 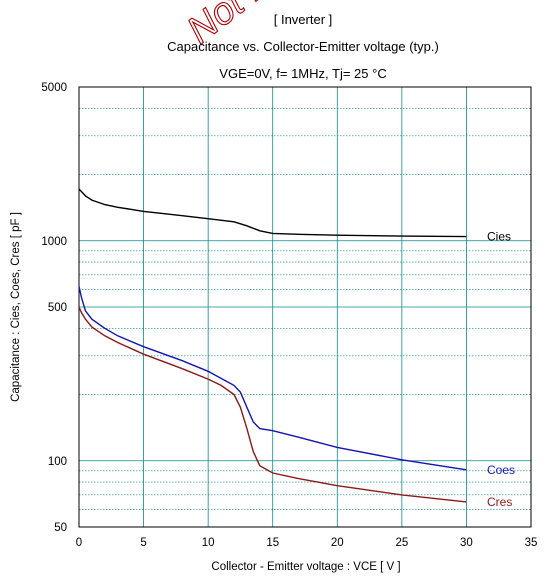 I want to click on x-tick-label-25: 25, so click(x=401, y=543).